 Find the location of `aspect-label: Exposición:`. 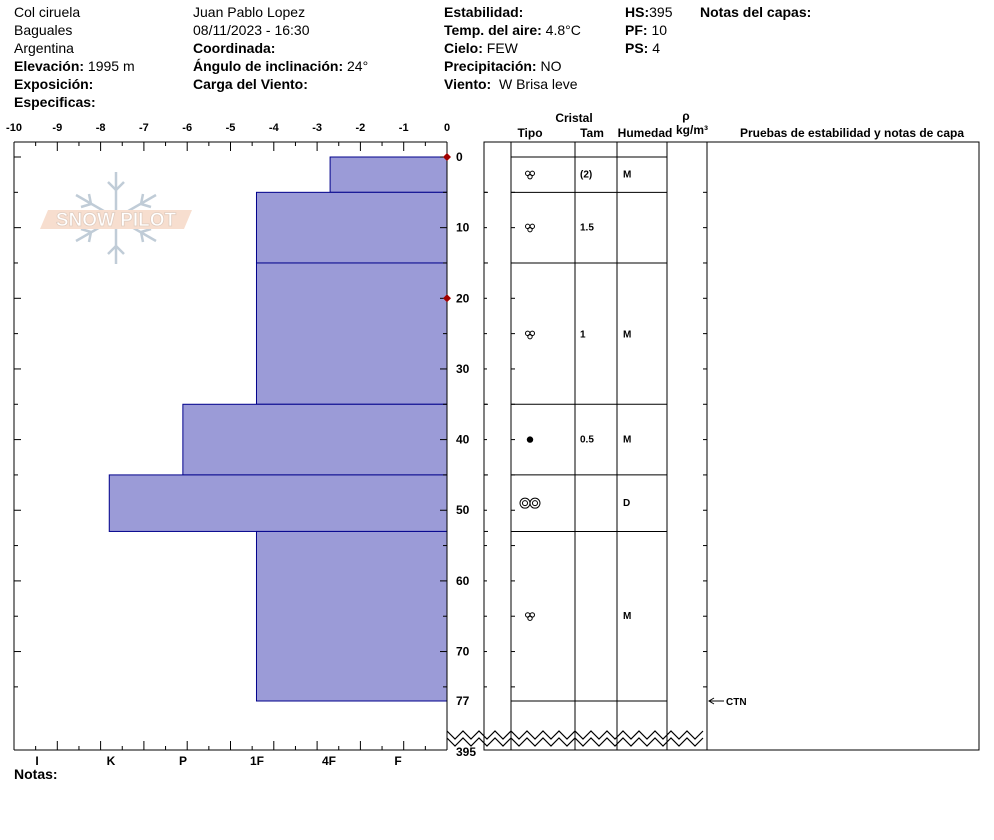

aspect-label: Exposición: is located at coordinates (54, 84).